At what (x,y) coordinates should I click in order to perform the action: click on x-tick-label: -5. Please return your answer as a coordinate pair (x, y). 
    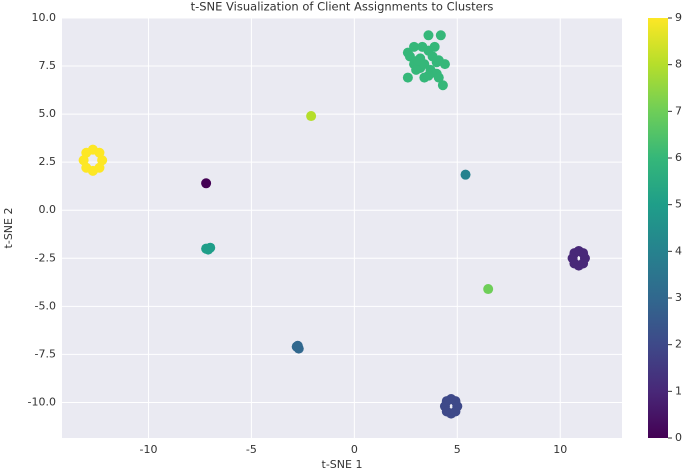
    Looking at the image, I should click on (251, 449).